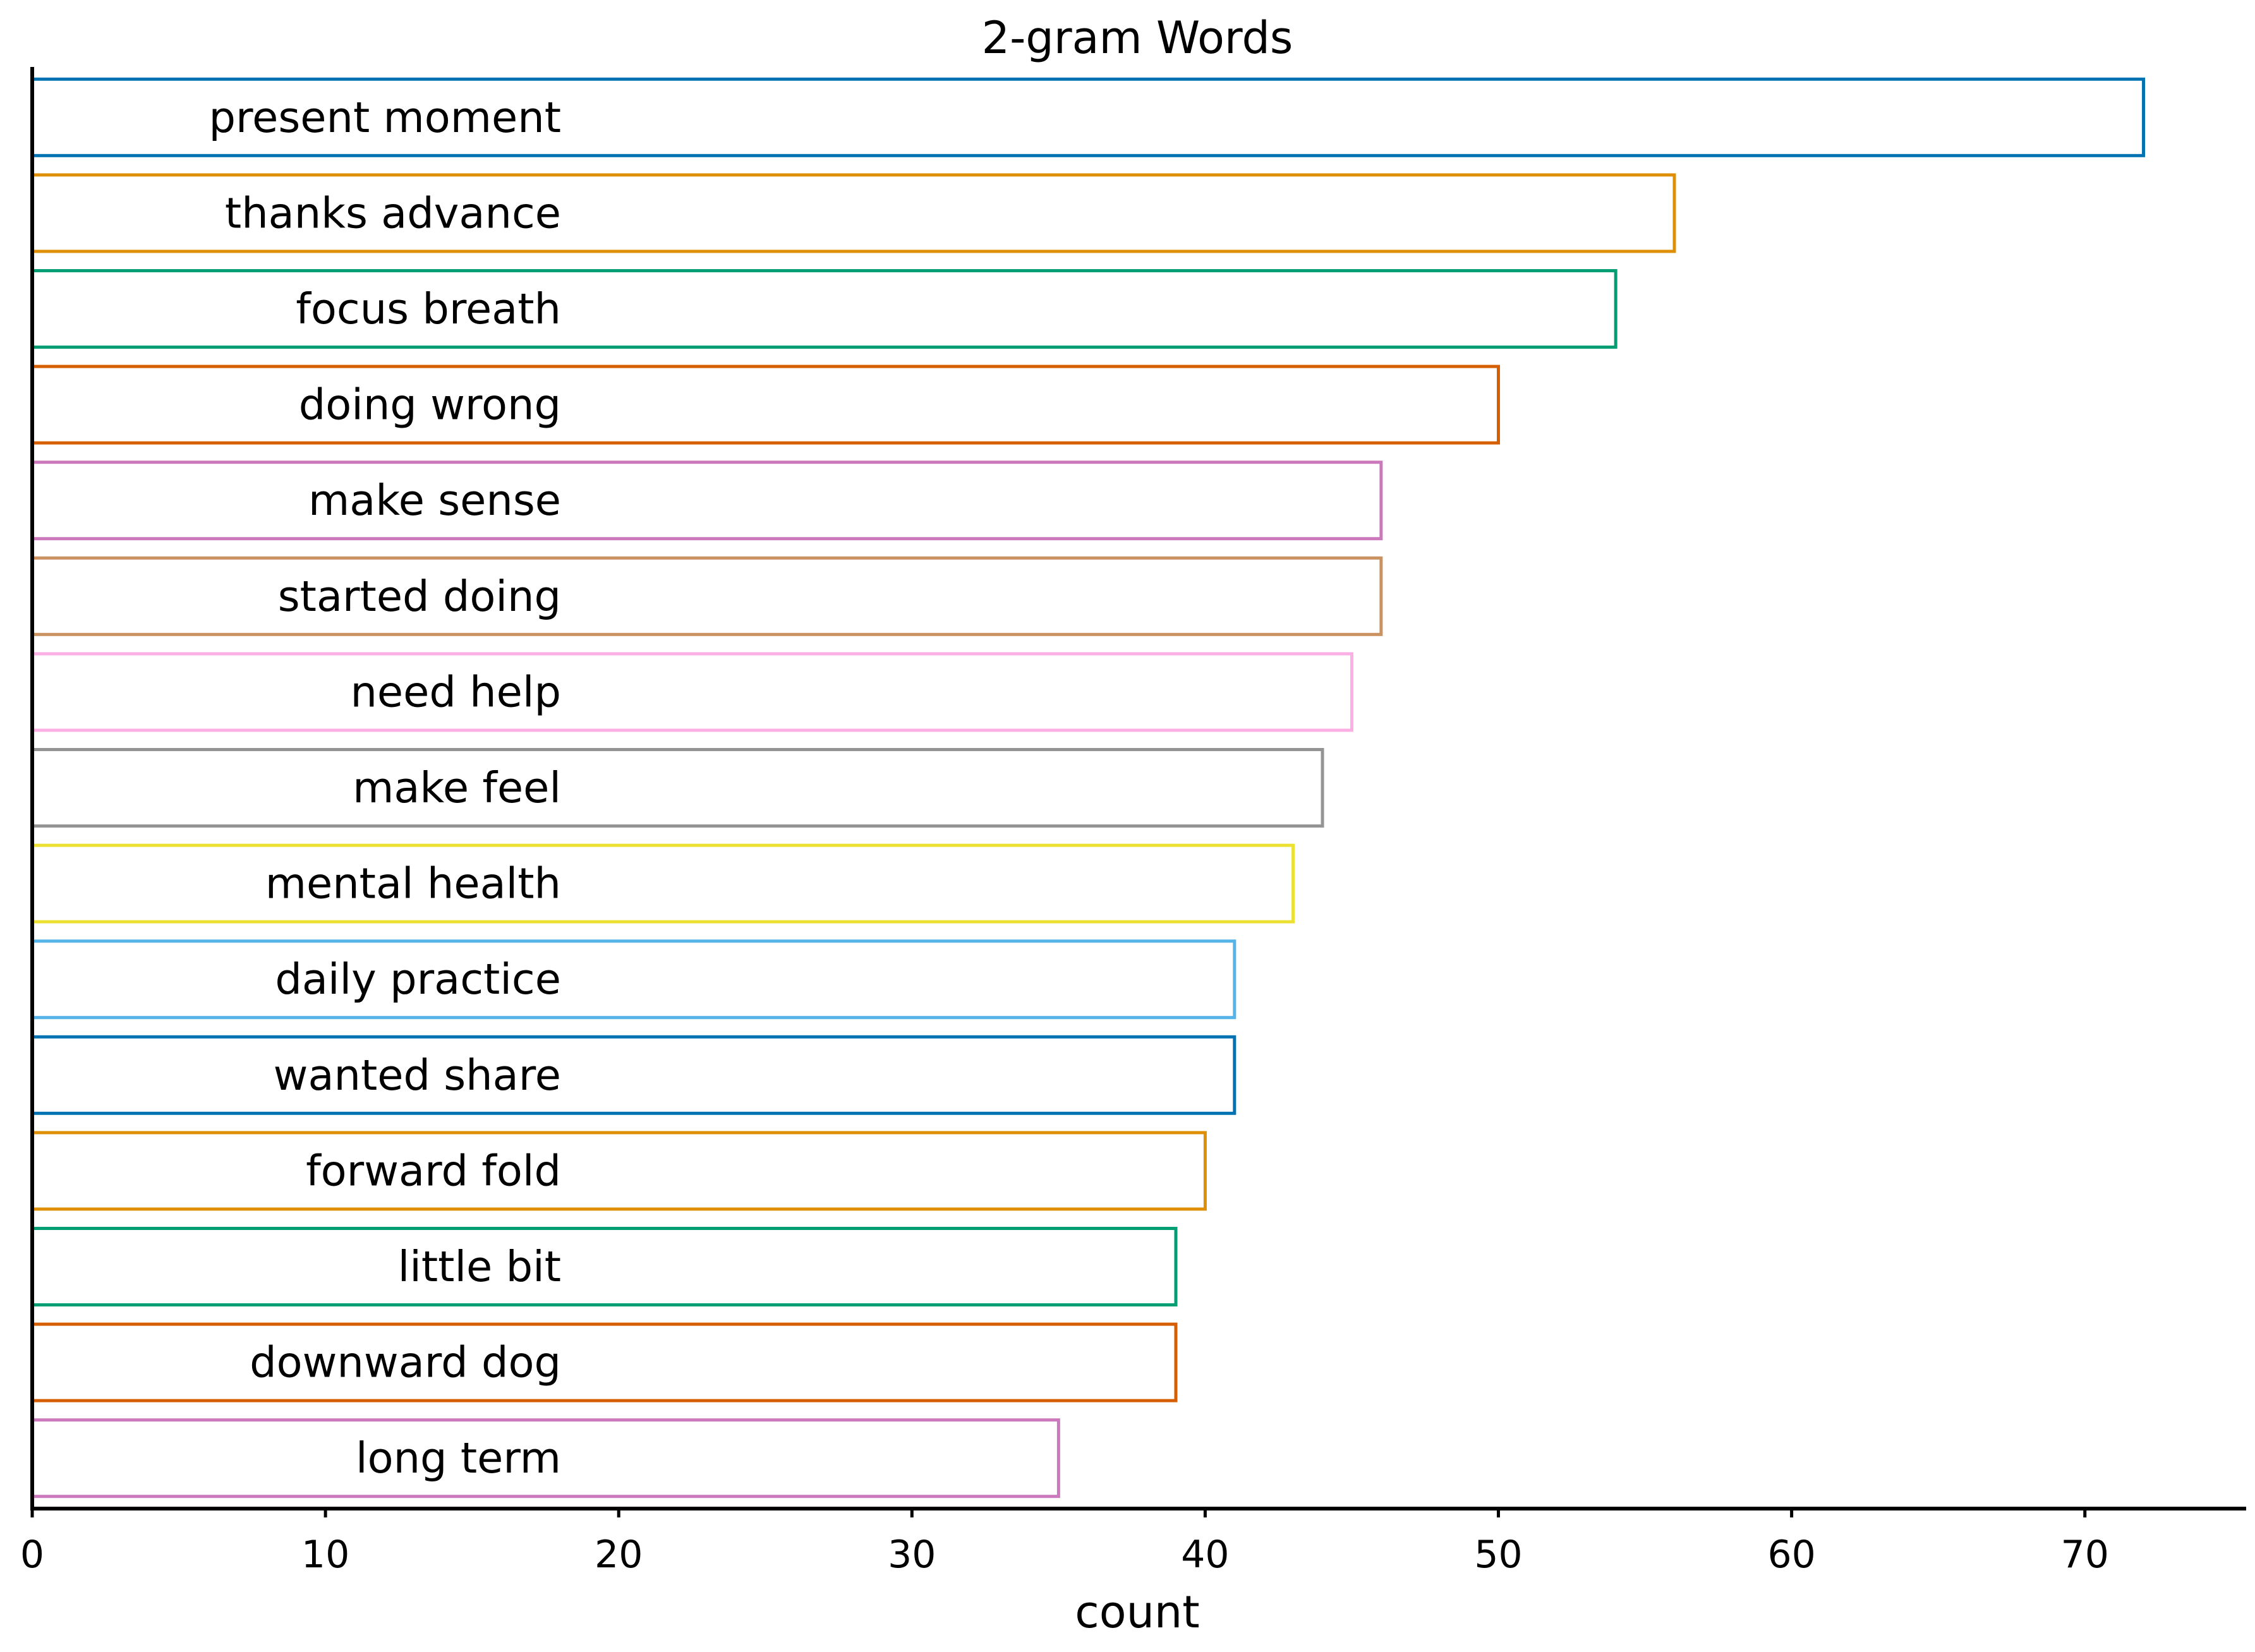 This screenshot has height=1652, width=2255. I want to click on bar-label-long-term: long term, so click(459, 1458).